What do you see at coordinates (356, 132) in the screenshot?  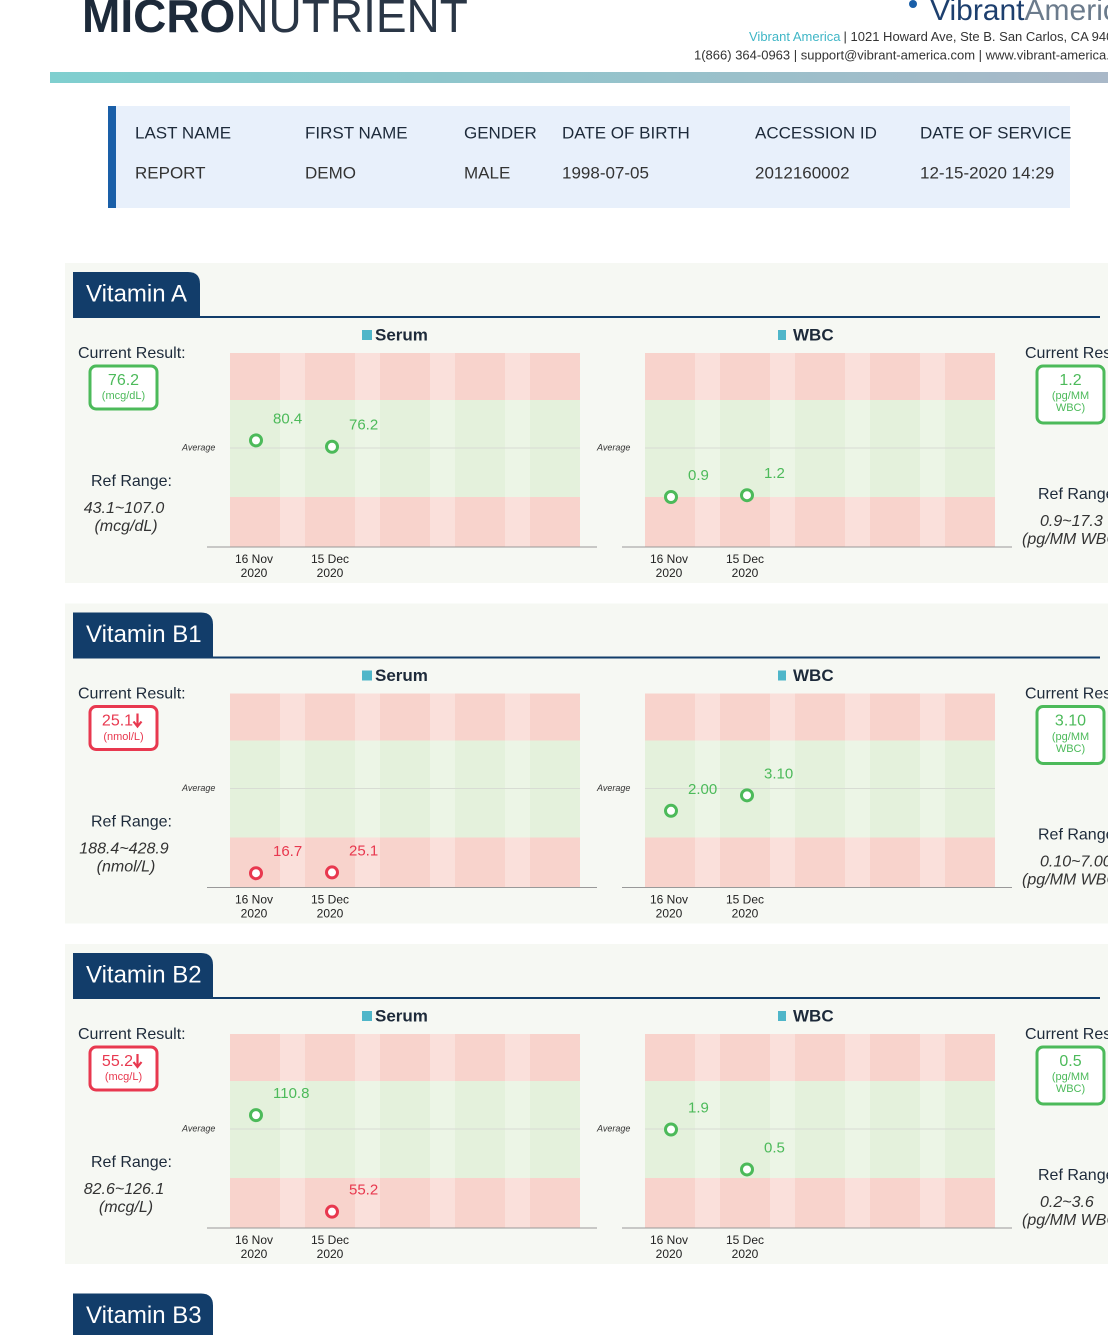 I see `patient-label: FIRST NAME` at bounding box center [356, 132].